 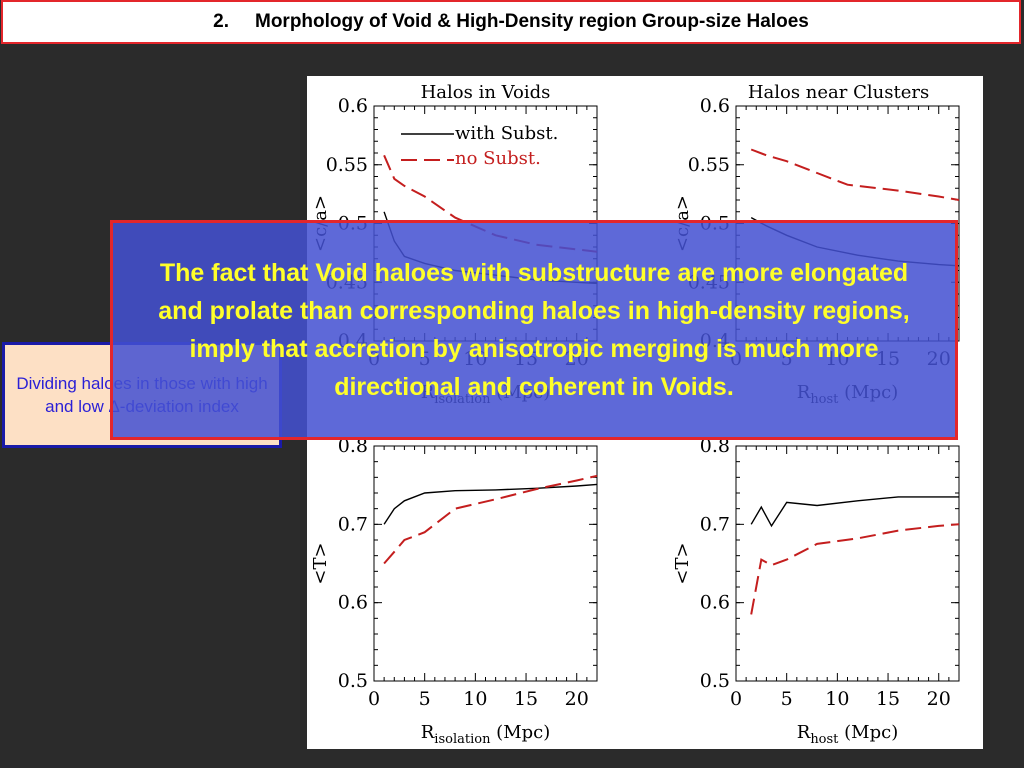 I want to click on chart-panel-4: 0.5 0.6 0.7 0.8 0 5 10 15 20 <T> Rhost (Mpc), so click(x=816, y=591).